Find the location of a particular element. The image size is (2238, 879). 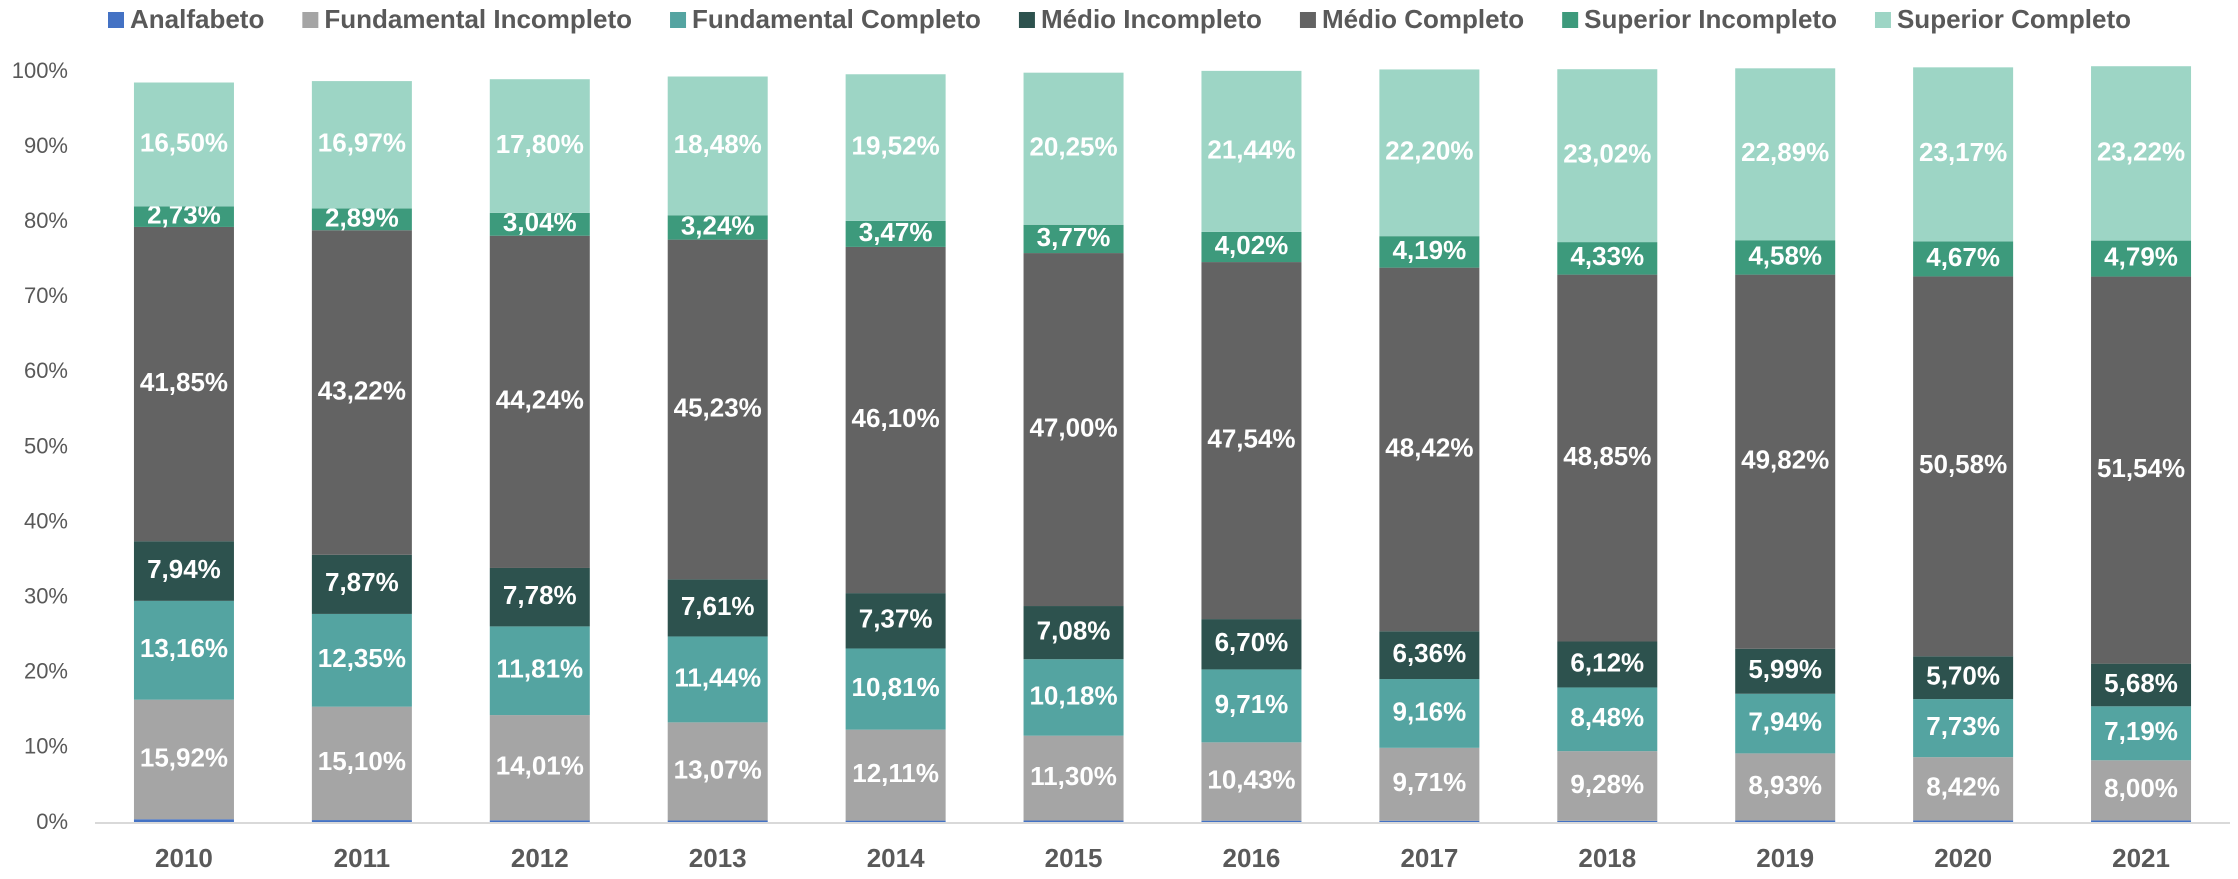

legend-label: Médio Completo is located at coordinates (1423, 19).